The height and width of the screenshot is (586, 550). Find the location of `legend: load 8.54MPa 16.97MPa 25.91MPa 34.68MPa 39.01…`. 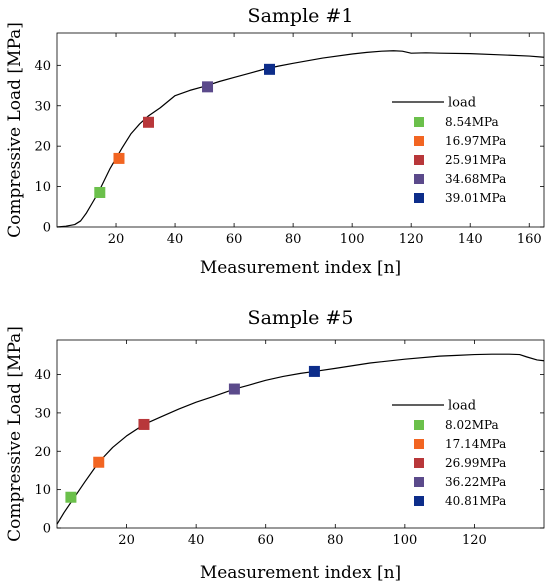

legend: load 8.54MPa 16.97MPa 25.91MPa 34.68MPa 39.01… is located at coordinates (449, 150).